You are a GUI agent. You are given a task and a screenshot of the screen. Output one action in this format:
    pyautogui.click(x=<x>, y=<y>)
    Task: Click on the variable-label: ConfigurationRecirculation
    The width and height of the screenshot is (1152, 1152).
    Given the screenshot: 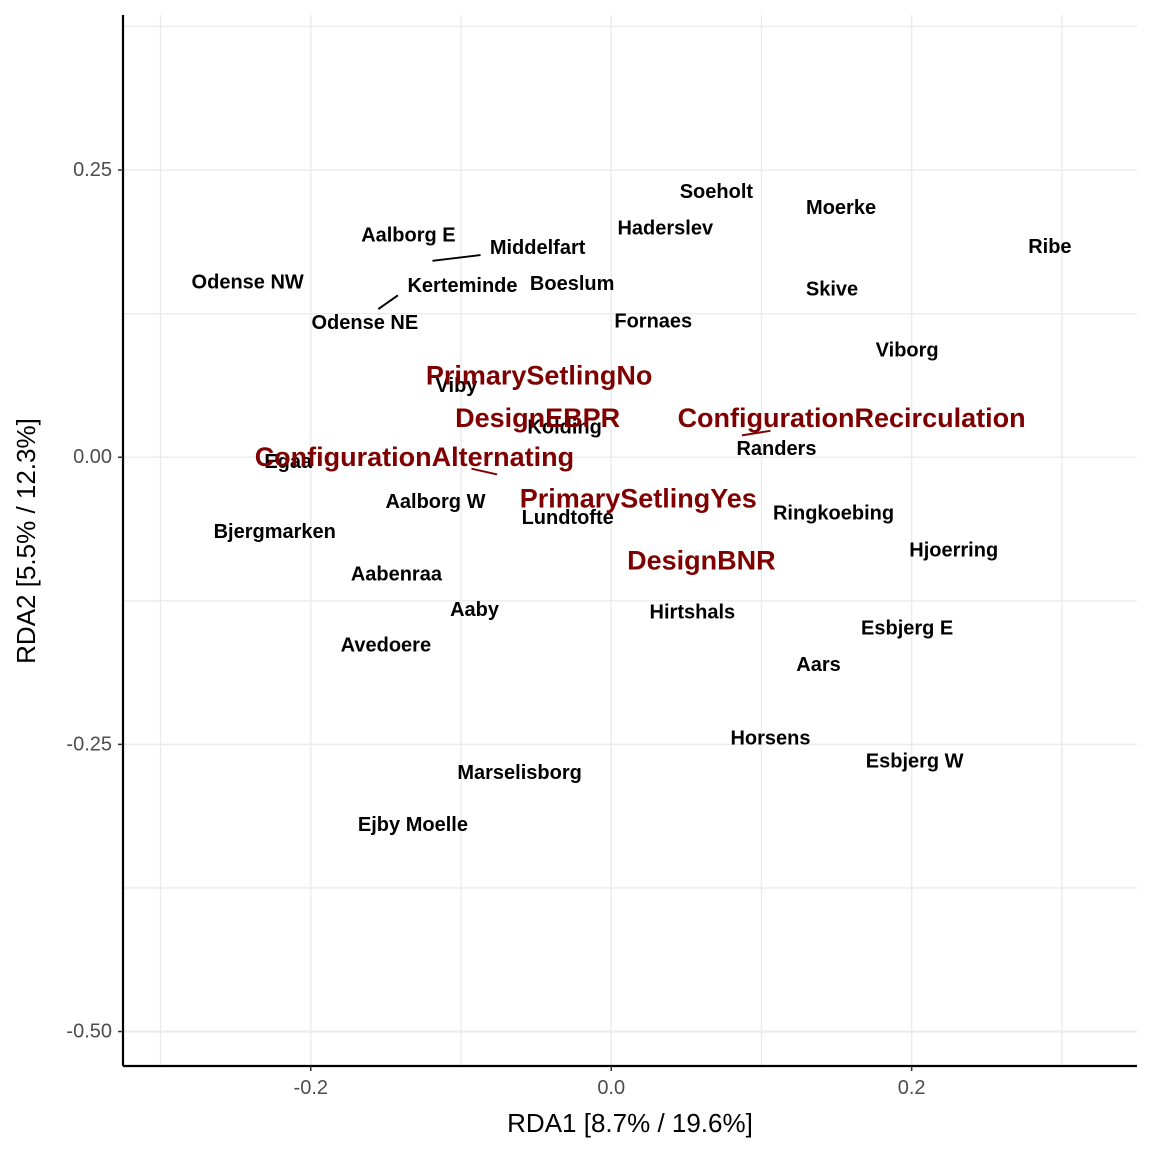 What is the action you would take?
    pyautogui.click(x=852, y=418)
    